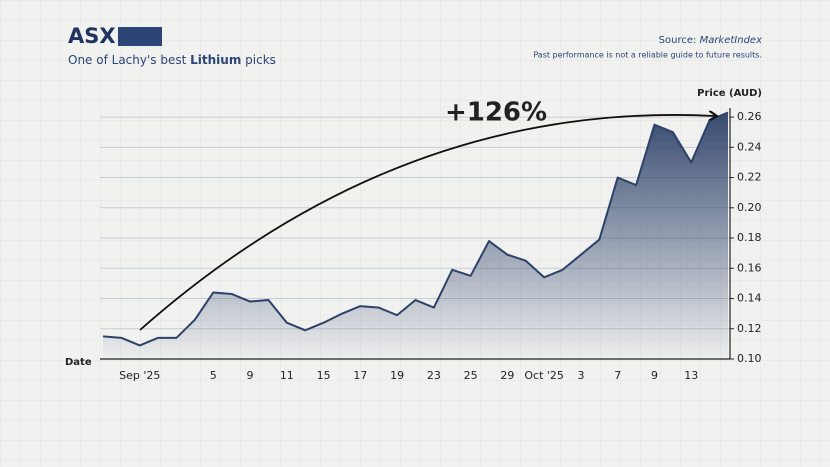 This screenshot has width=830, height=467. Describe the element at coordinates (731, 40) in the screenshot. I see `source-name: MarketIndex` at that location.